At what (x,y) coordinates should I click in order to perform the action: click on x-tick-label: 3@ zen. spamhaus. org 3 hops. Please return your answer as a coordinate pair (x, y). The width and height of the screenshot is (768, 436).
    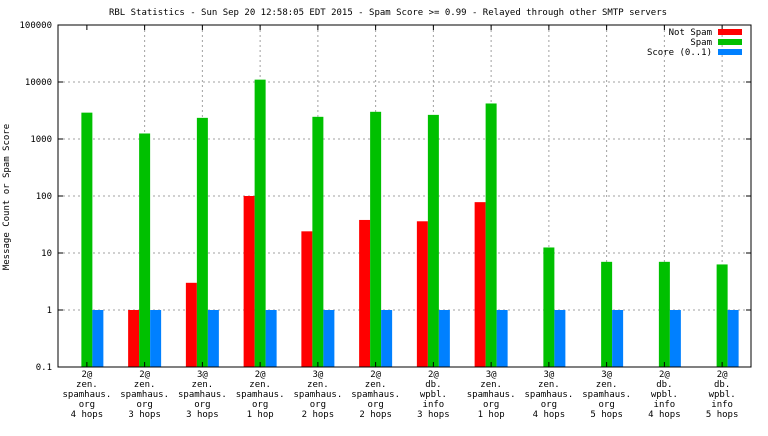
    Looking at the image, I should click on (202, 395).